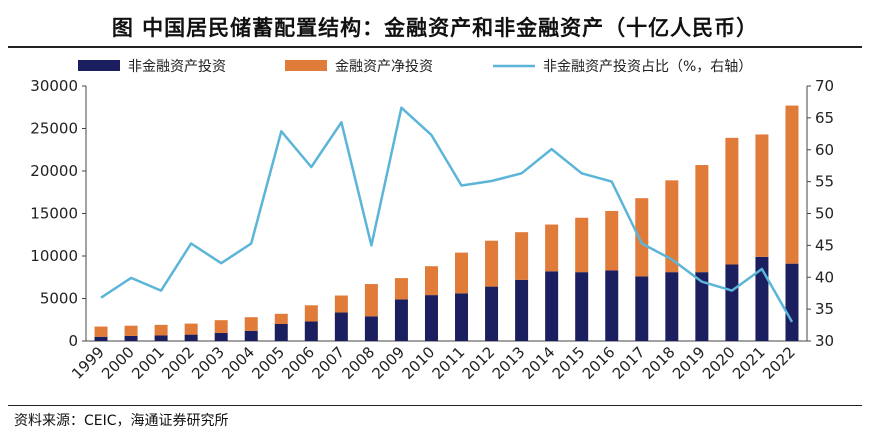 The image size is (870, 435). What do you see at coordinates (779, 363) in the screenshot?
I see `x-tick-label: 2022` at bounding box center [779, 363].